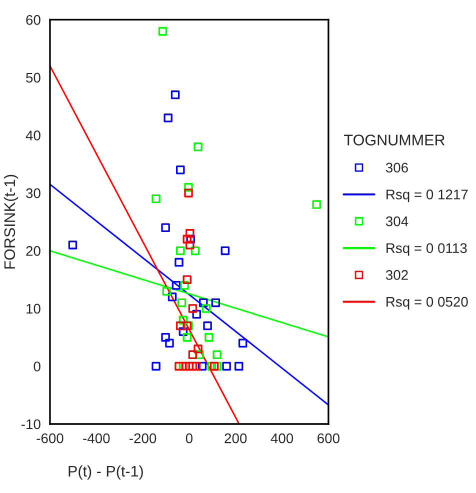 This screenshot has height=493, width=476. What do you see at coordinates (427, 303) in the screenshot?
I see `legend-label: Rsq = 0 0520` at bounding box center [427, 303].